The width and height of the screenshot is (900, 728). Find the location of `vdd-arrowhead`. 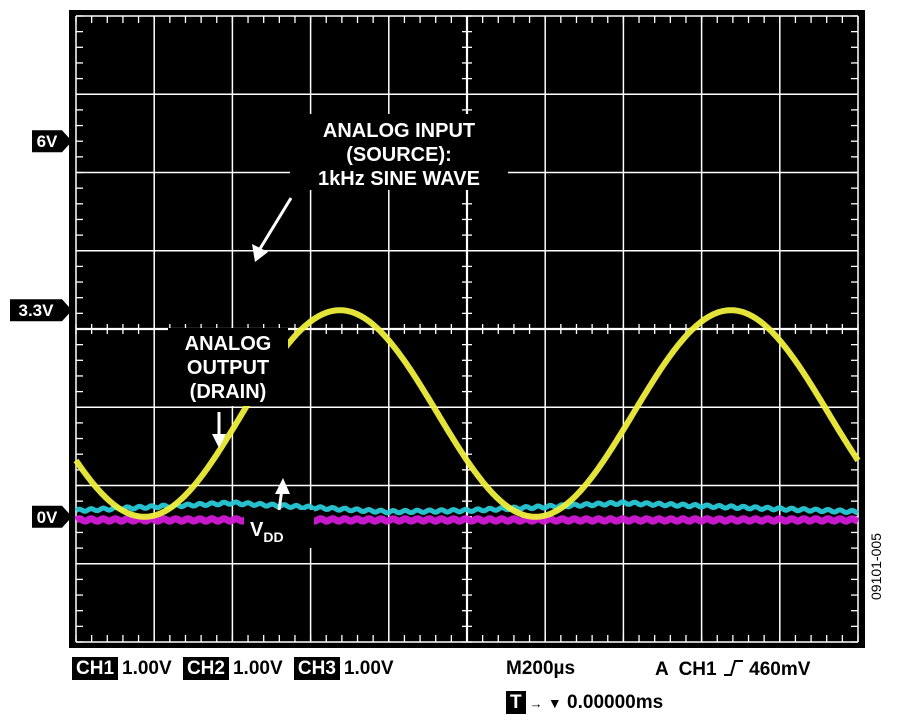

vdd-arrowhead is located at coordinates (282, 486).